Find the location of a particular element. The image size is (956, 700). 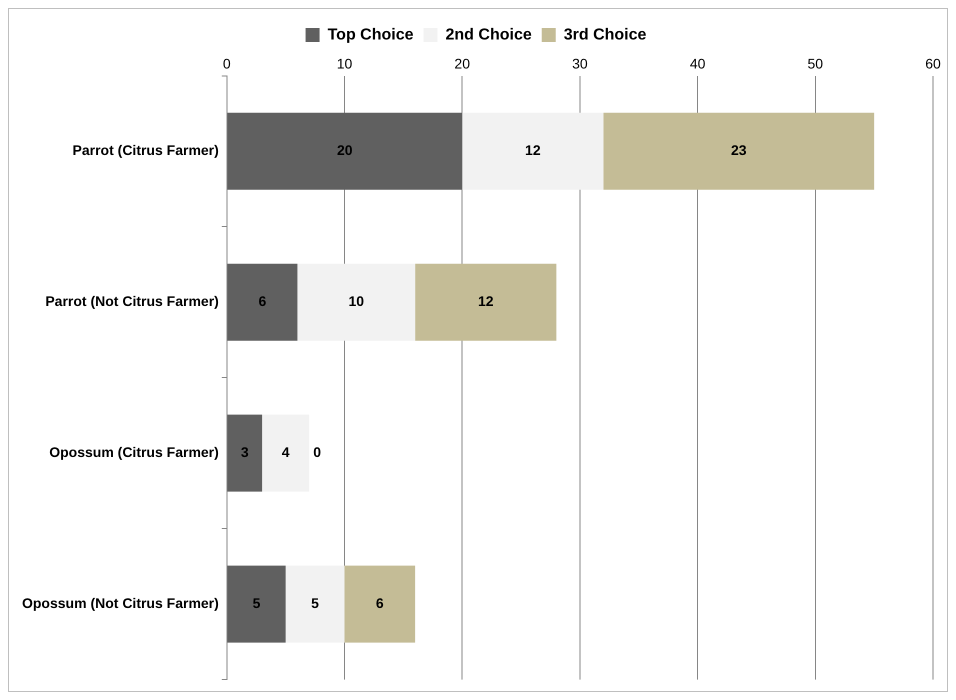

legend-label: Top Choice is located at coordinates (371, 35).